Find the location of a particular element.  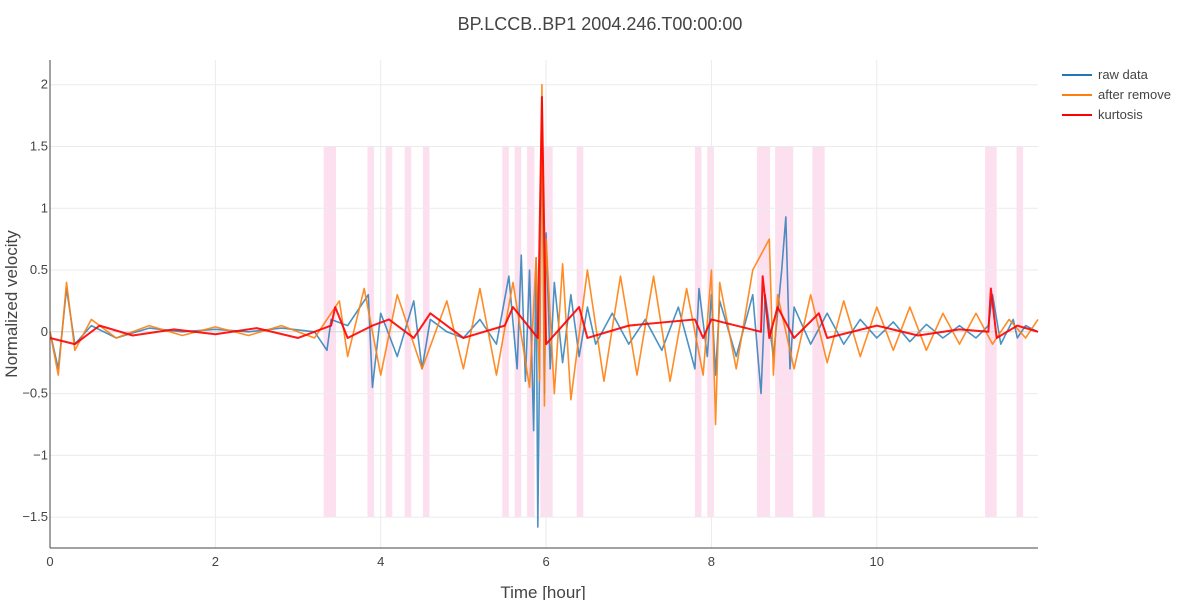

y-tick-label-5: 1 is located at coordinates (44, 207).